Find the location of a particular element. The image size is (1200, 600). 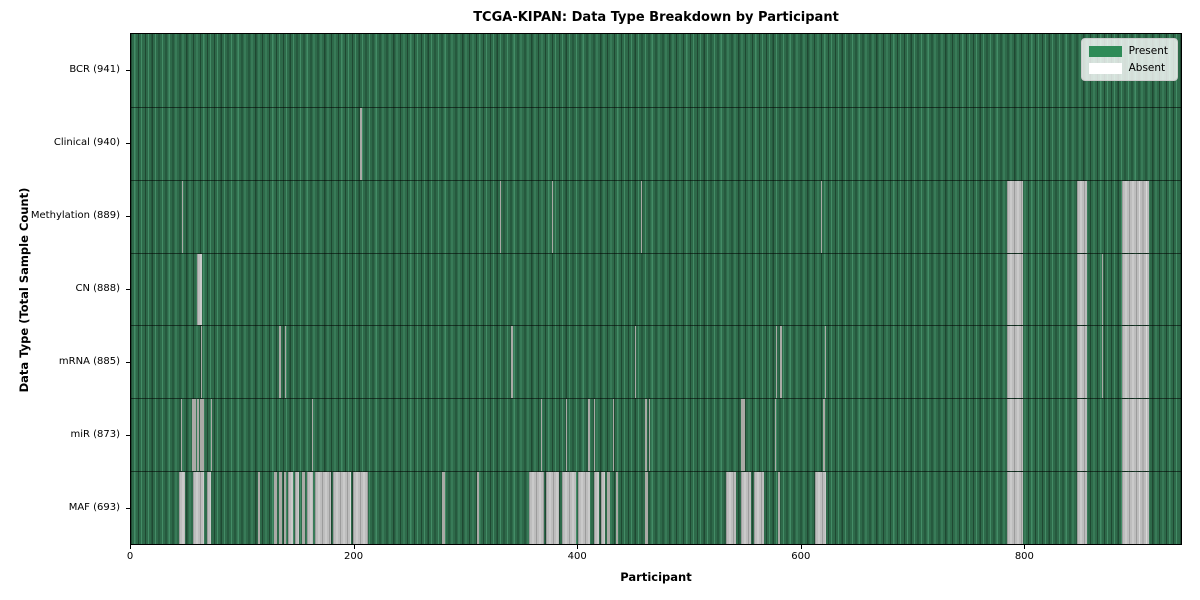

y-tick-label: Methylation (889) is located at coordinates (75, 215).